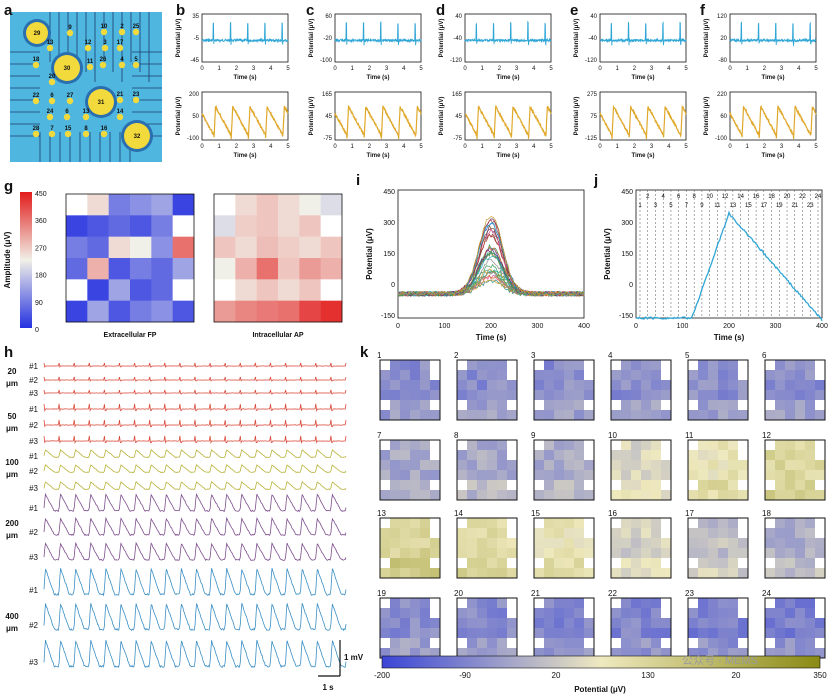 This screenshot has height=696, width=832. I want to click on y-tick-label: 275, so click(592, 95).